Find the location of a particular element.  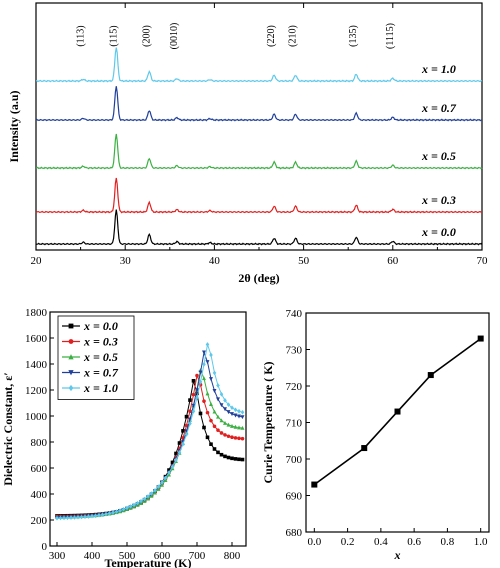

y-tick-label: 700 is located at coordinates (294, 460).